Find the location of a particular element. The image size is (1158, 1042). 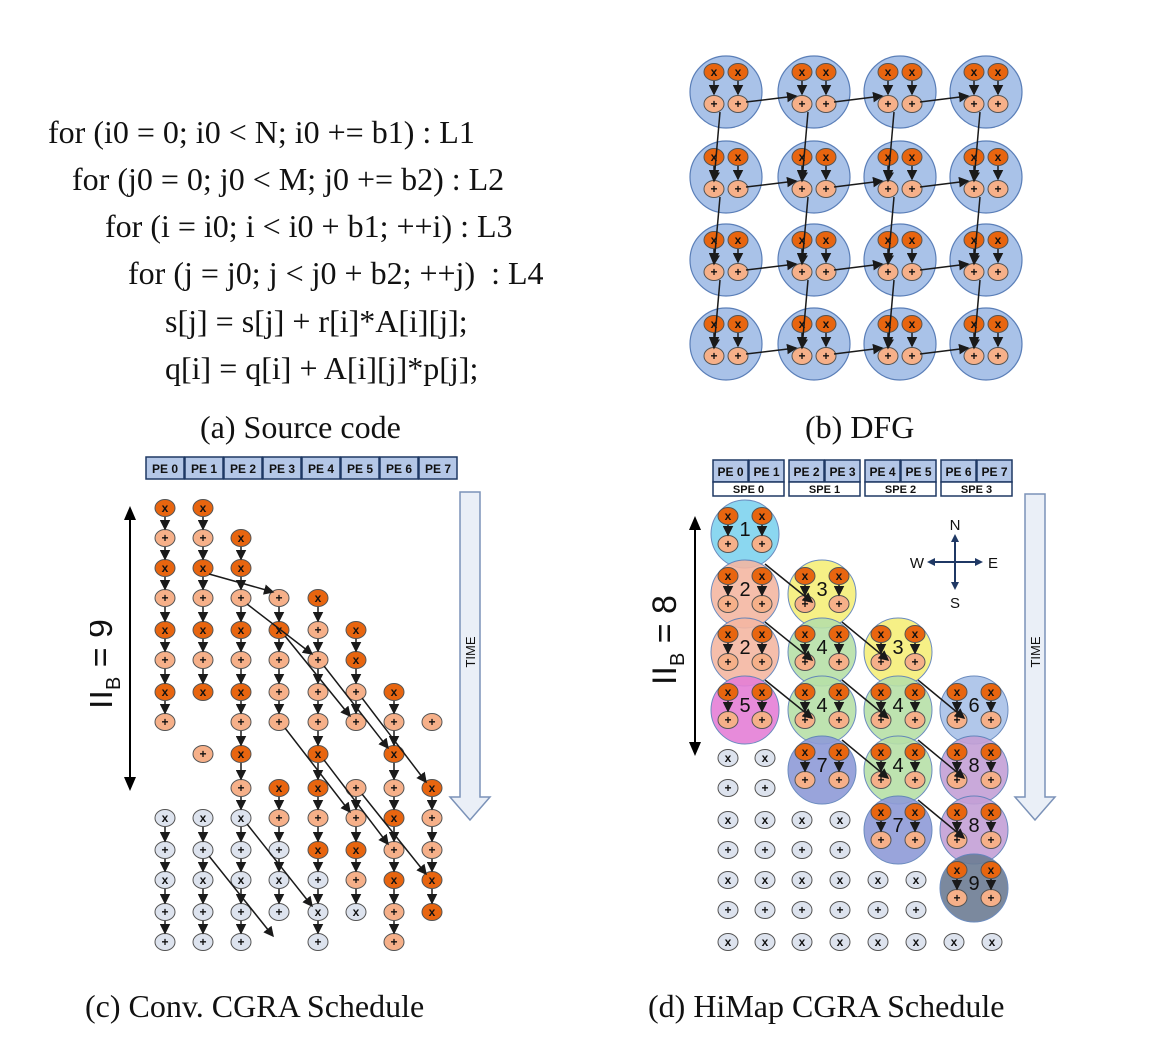

spe-header-cell is located at coordinates (748, 489).